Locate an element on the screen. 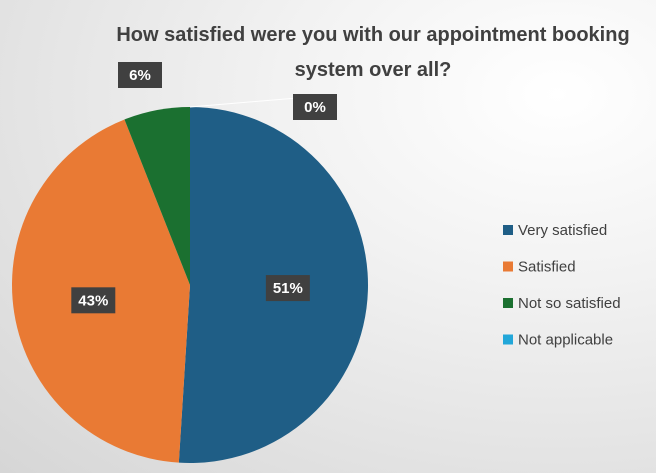  pie-slice is located at coordinates (157, 196).